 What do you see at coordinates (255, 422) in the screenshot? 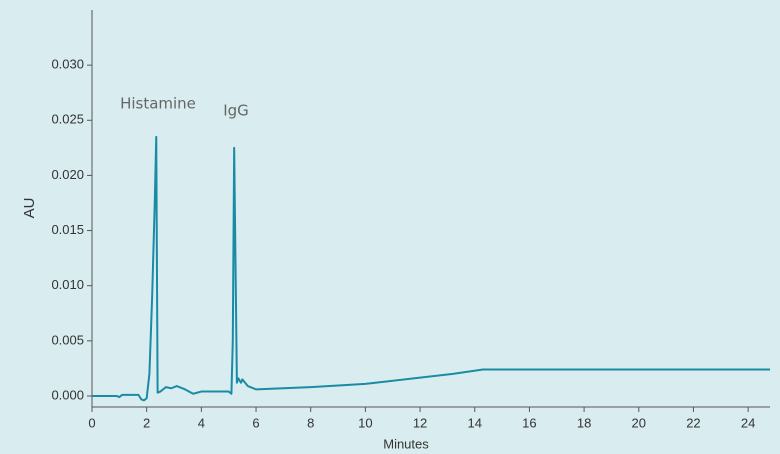
I see `x-tick-label: 6` at bounding box center [255, 422].